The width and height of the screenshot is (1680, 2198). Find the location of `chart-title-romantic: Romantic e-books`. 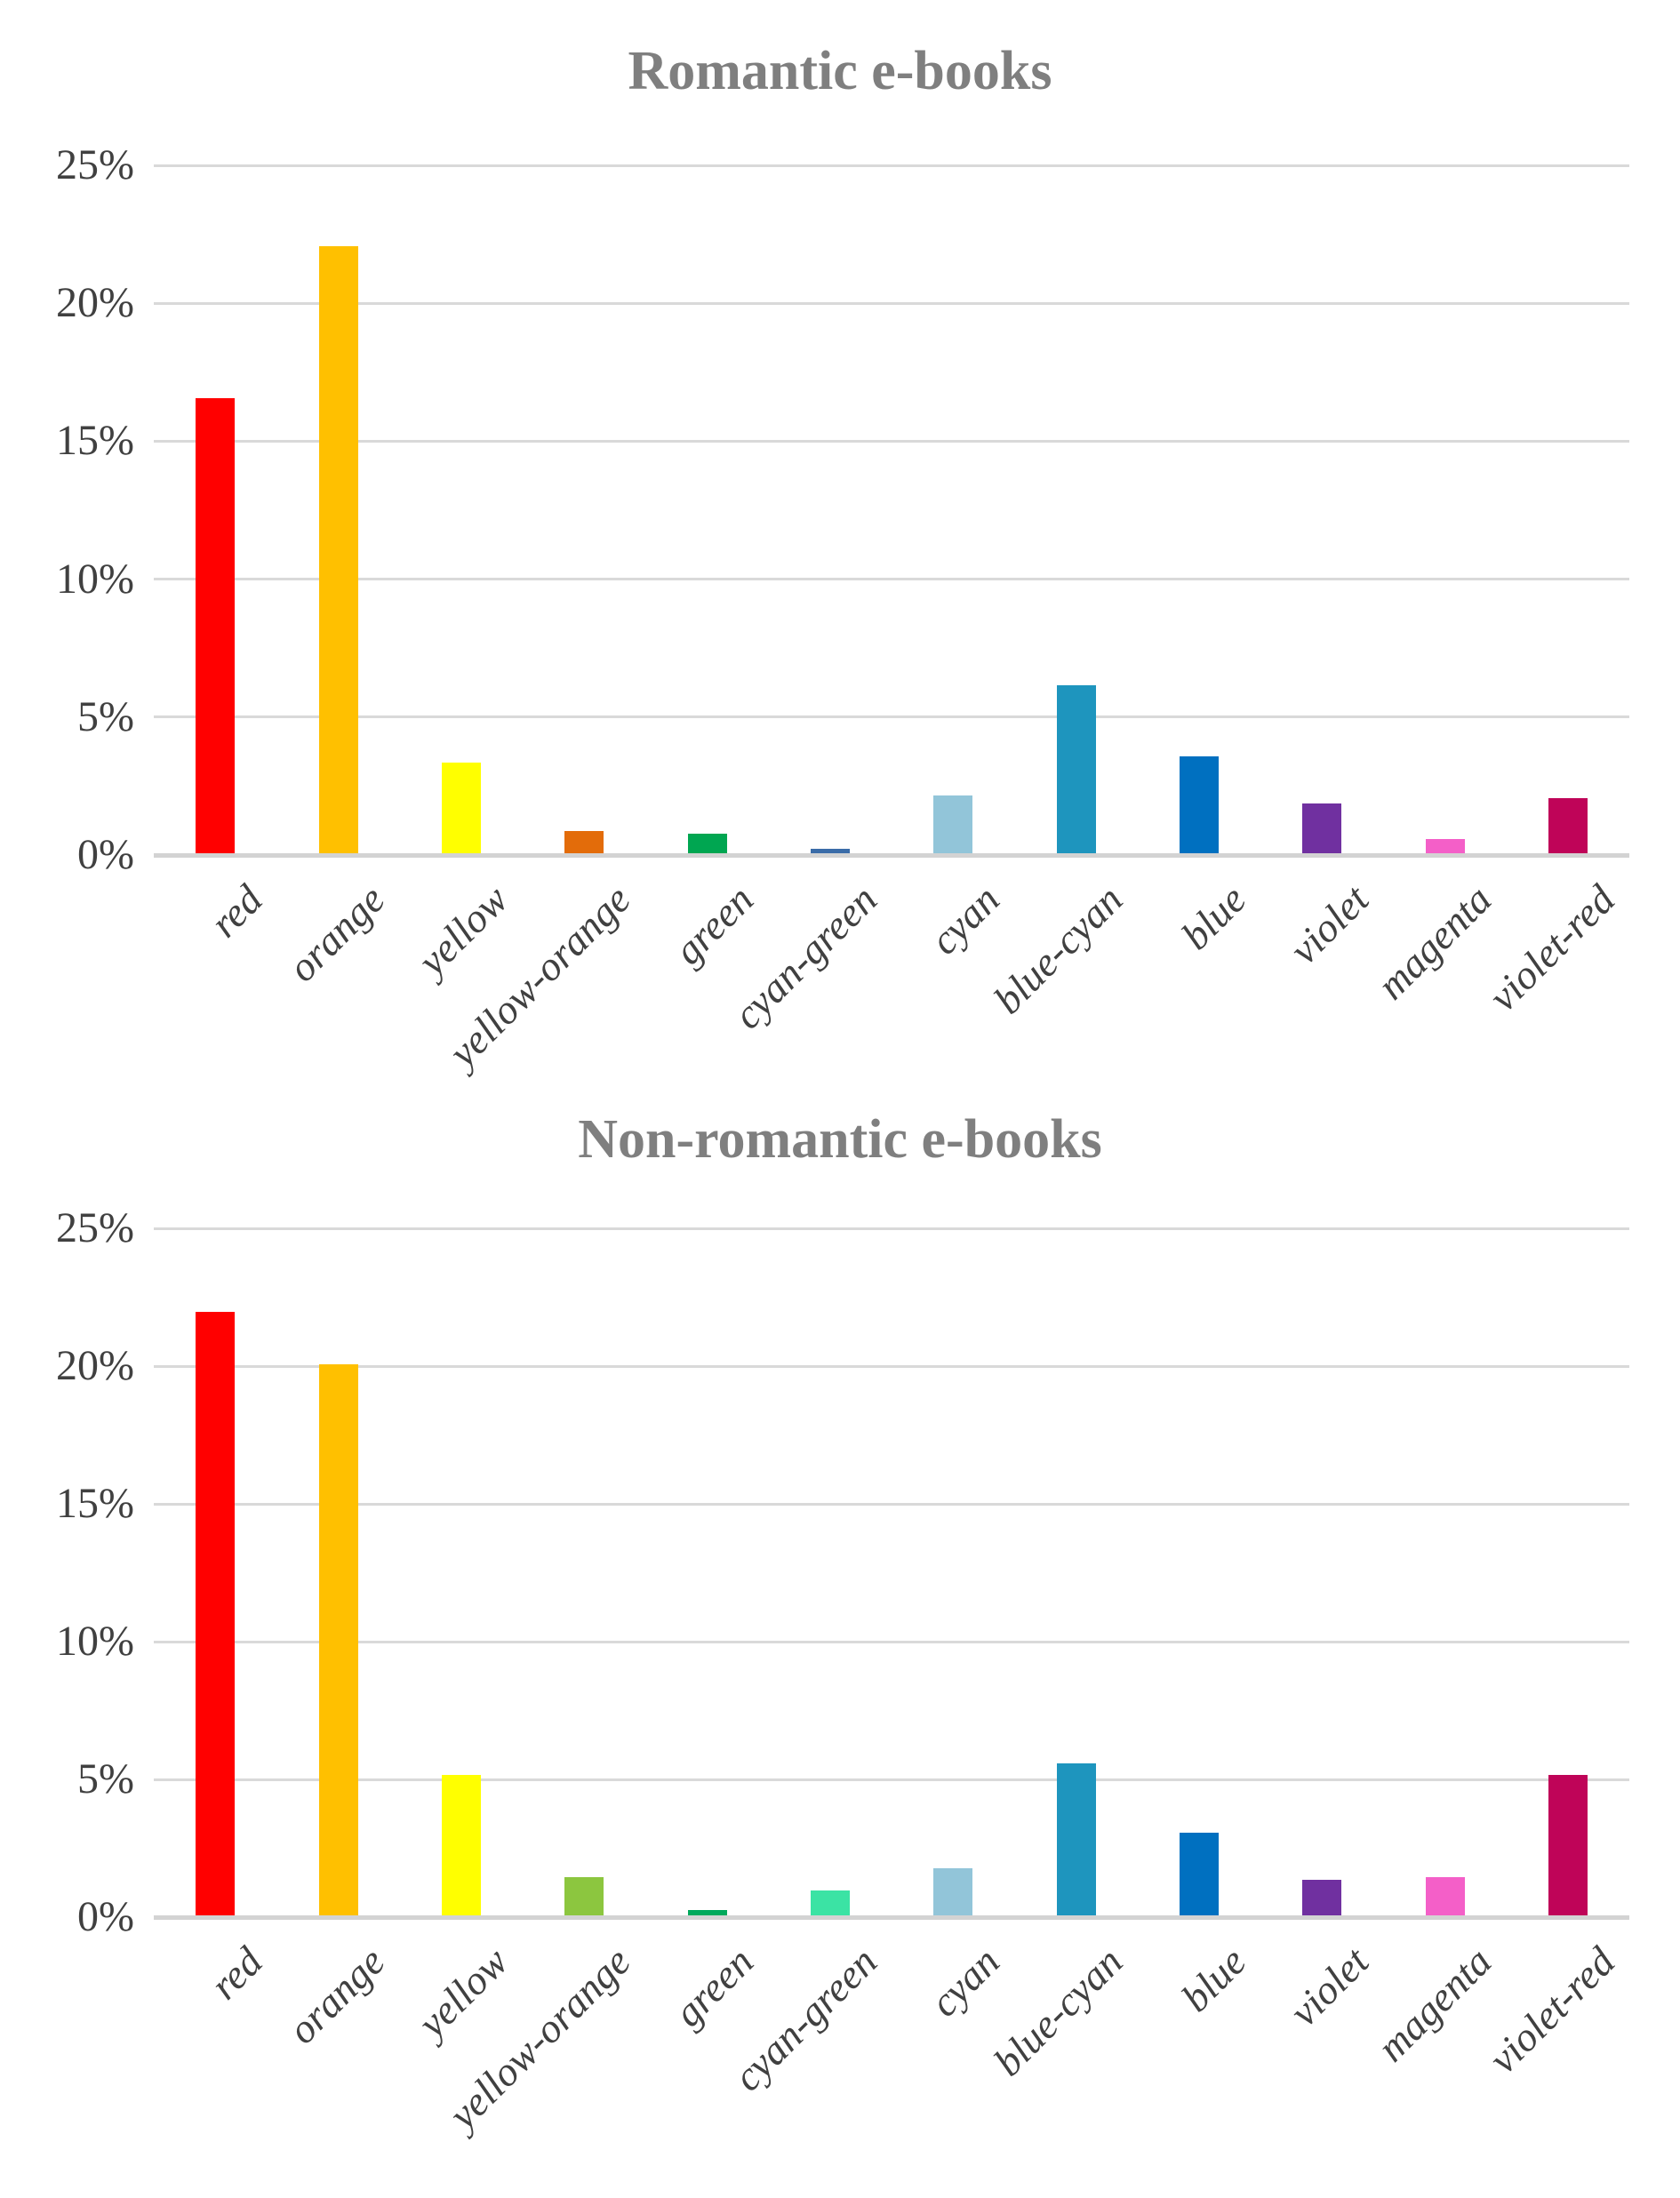

chart-title-romantic: Romantic e-books is located at coordinates (840, 71).